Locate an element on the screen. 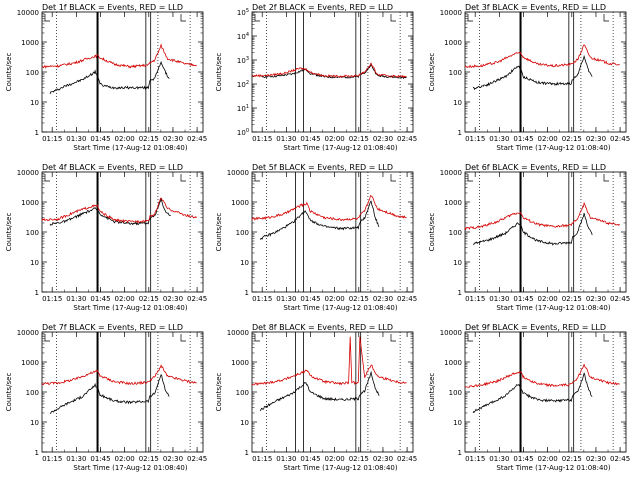 The height and width of the screenshot is (480, 640). panel-title: Det 2f BLACK = Events, RED = LLD is located at coordinates (322, 7).